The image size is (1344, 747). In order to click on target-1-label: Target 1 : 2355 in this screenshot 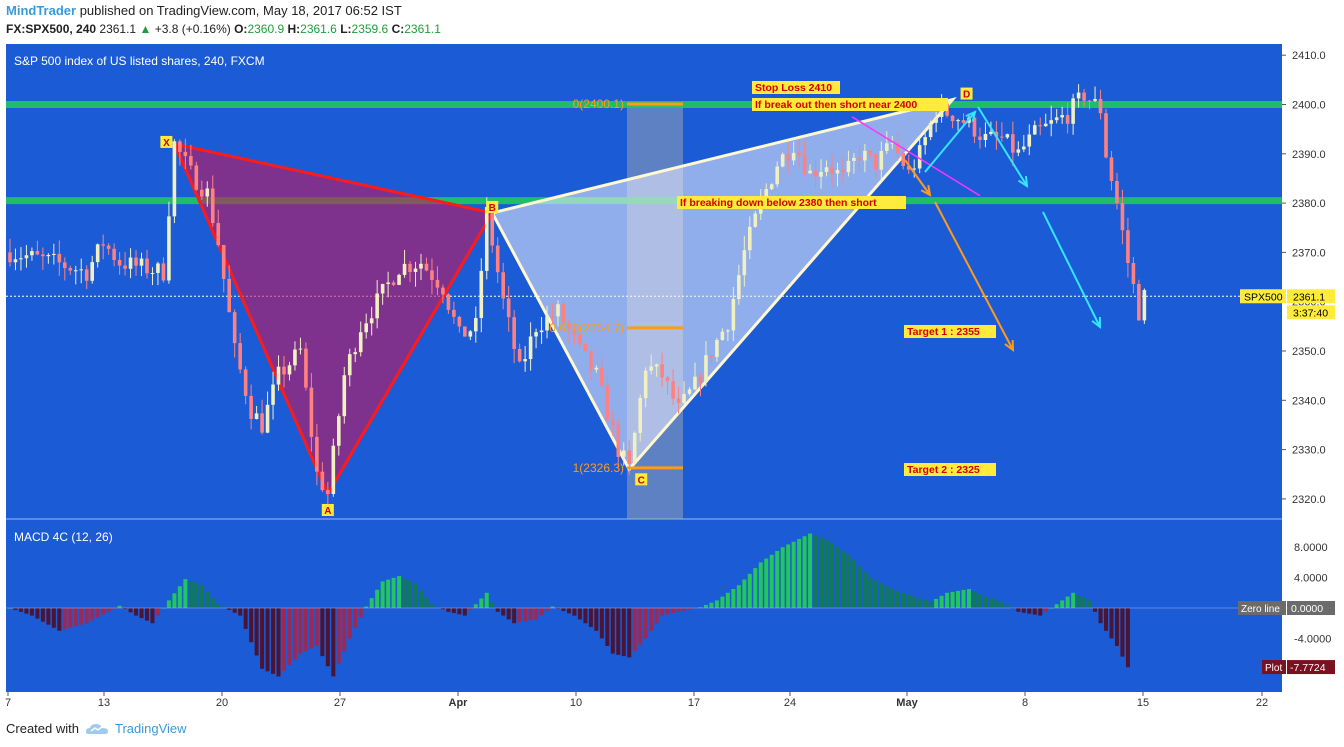, I will do `click(950, 331)`.